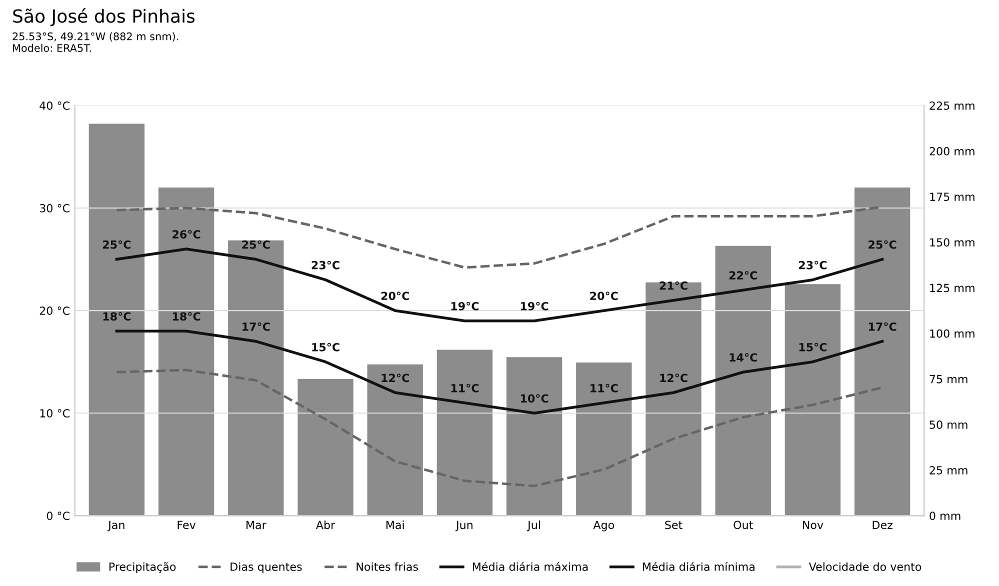 Image resolution: width=999 pixels, height=586 pixels. What do you see at coordinates (256, 525) in the screenshot?
I see `x-tick-label: Mar` at bounding box center [256, 525].